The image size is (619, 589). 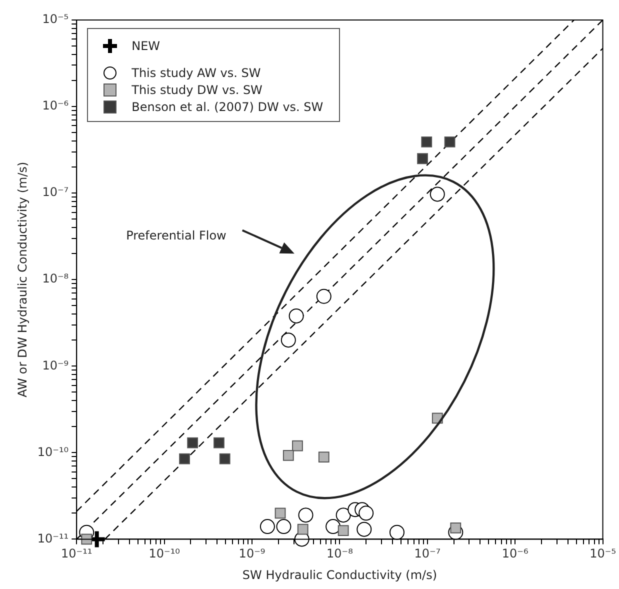 What do you see at coordinates (53, 538) in the screenshot?
I see `y-tick-label: 10⁻¹¹` at bounding box center [53, 538].